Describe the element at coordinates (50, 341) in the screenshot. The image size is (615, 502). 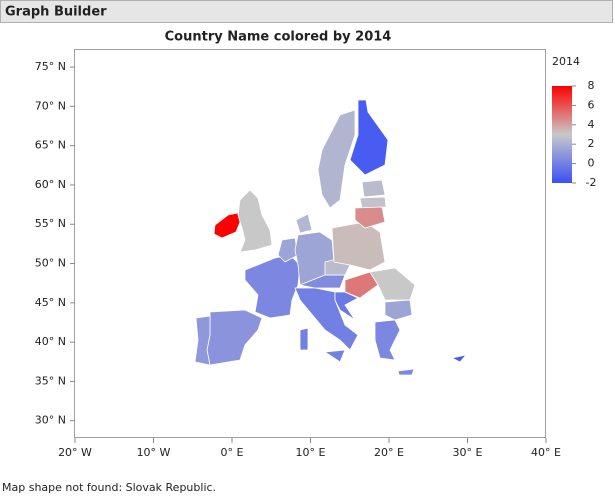
I see `y-tick-label: 40° N` at that location.